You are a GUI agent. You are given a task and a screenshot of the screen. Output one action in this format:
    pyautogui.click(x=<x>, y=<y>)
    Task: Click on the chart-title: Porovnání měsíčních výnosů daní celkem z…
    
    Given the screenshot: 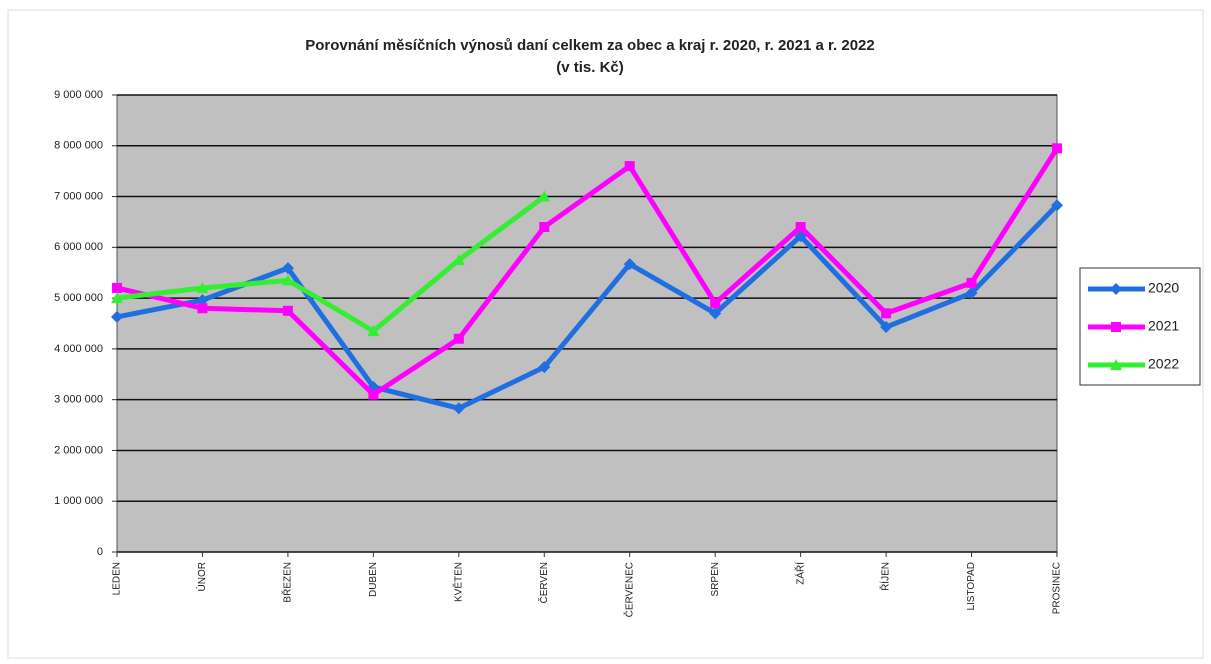 What is the action you would take?
    pyautogui.click(x=589, y=45)
    